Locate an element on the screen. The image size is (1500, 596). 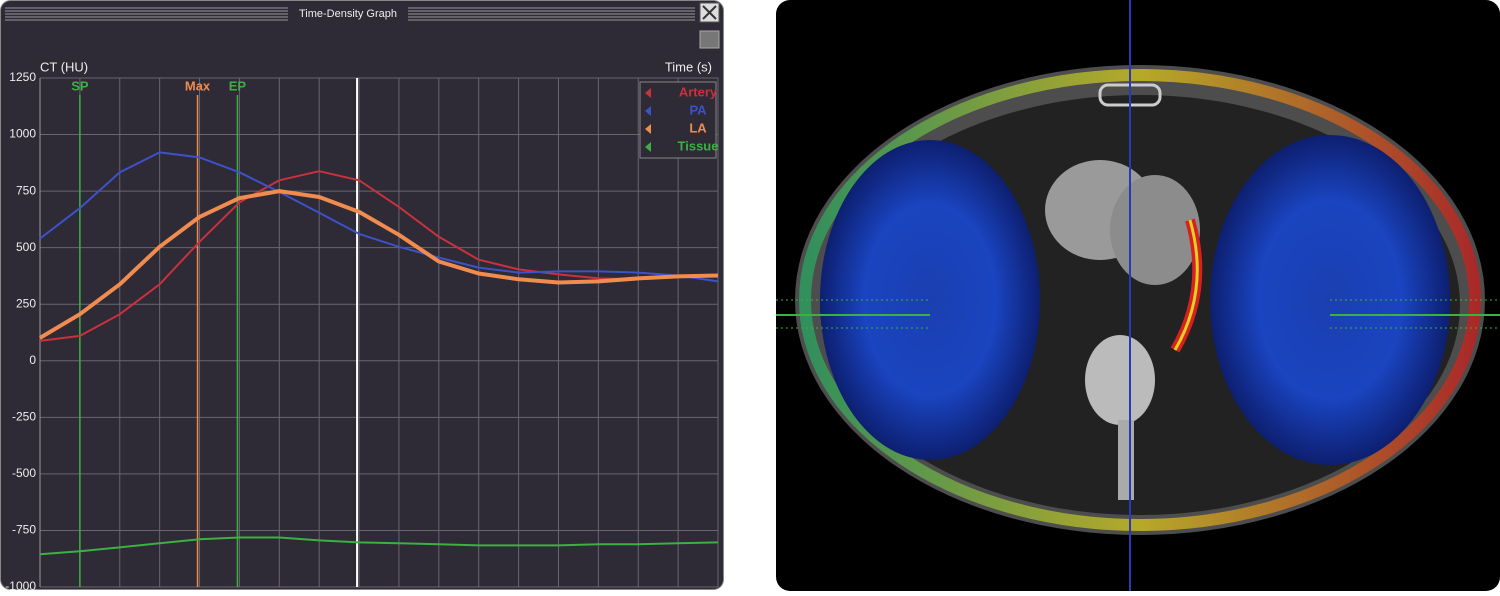
y-tick-label: -500 is located at coordinates (24, 473).